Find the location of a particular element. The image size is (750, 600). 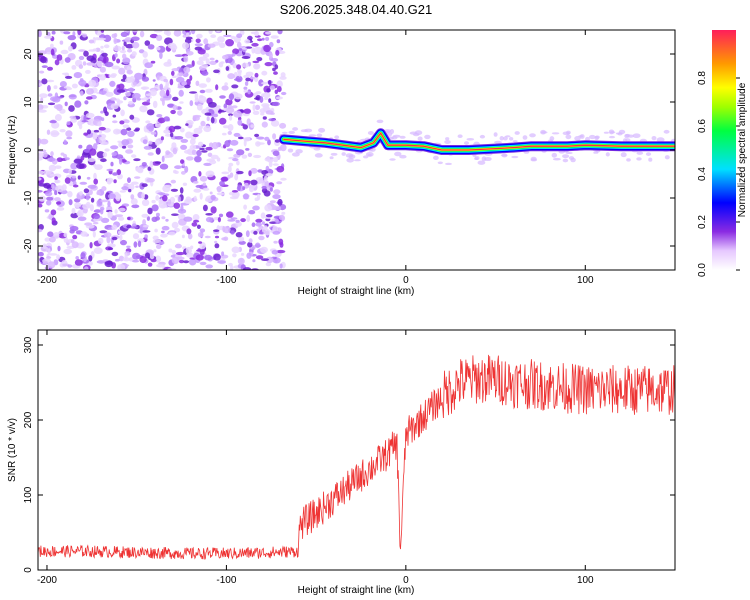

spectrogram-y-tick-label: 10 is located at coordinates (28, 102).